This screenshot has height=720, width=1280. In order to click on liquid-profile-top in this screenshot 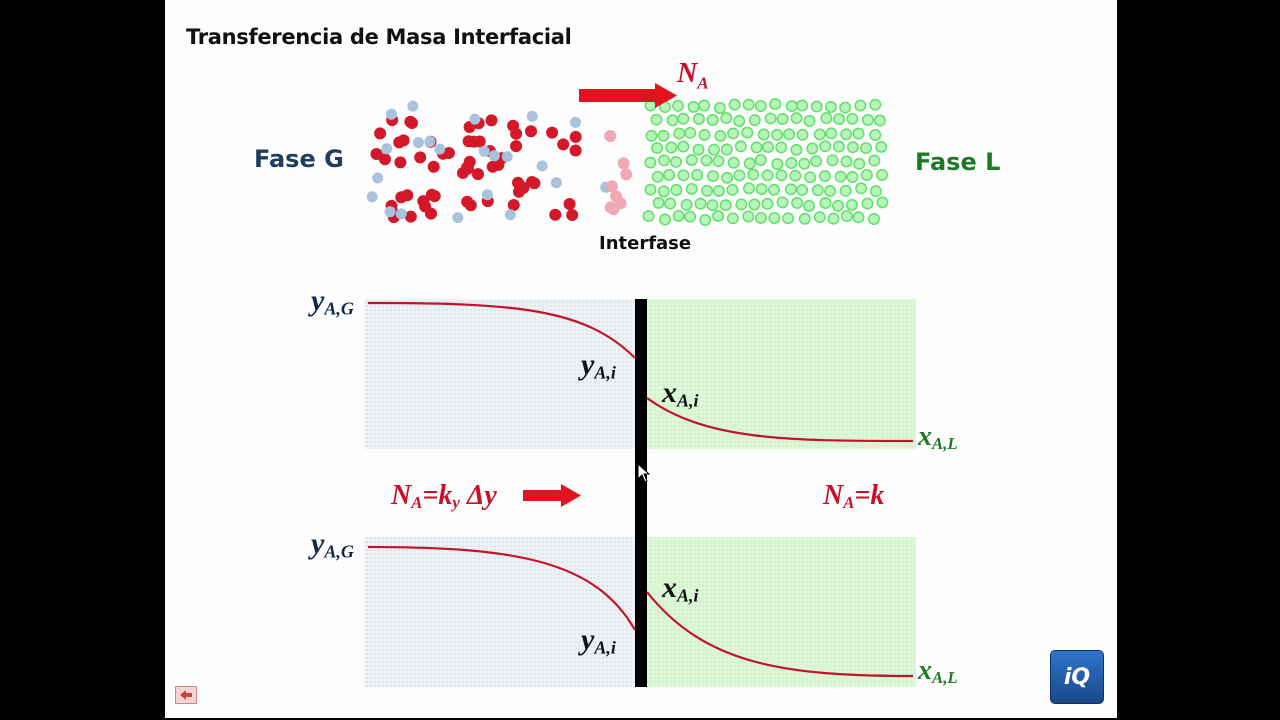, I will do `click(780, 420)`.